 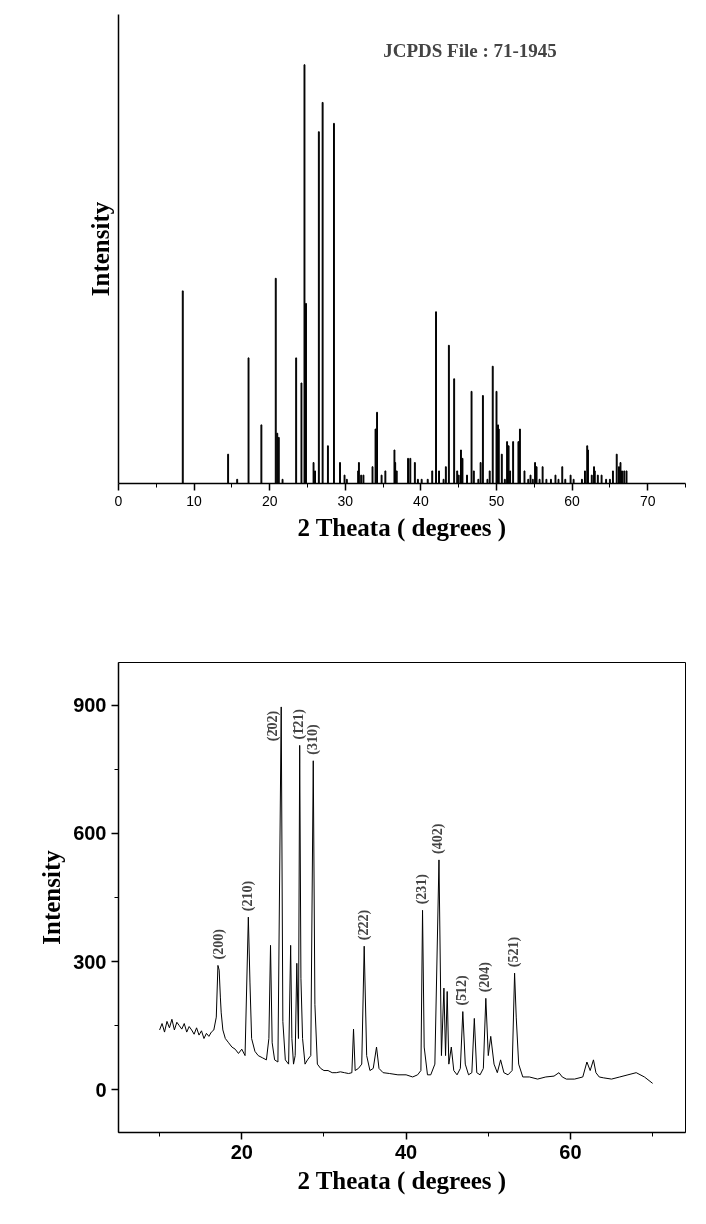 I want to click on x-tick-label: 30, so click(x=345, y=500).